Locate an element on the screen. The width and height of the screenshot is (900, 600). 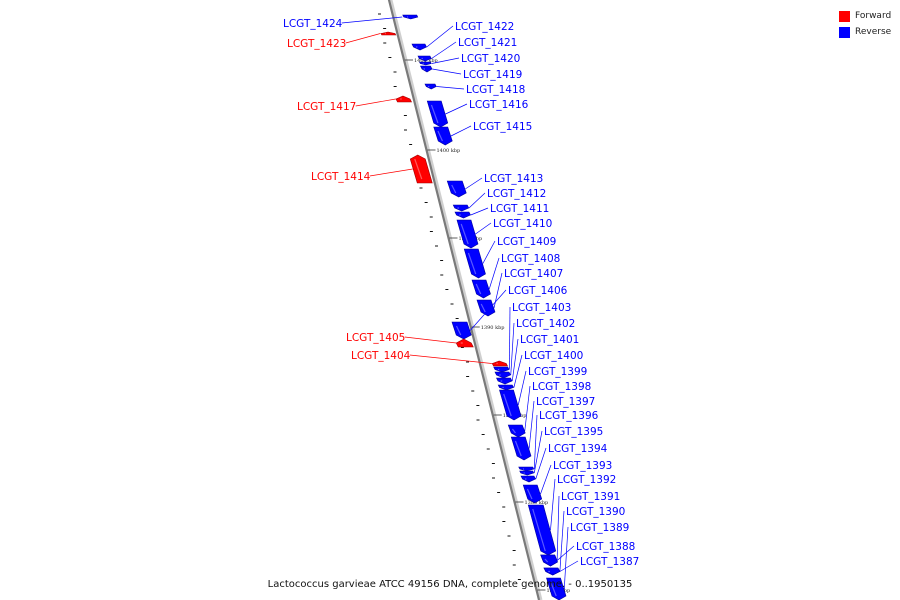
gene-label: LCGT_1423 is located at coordinates (316, 44).